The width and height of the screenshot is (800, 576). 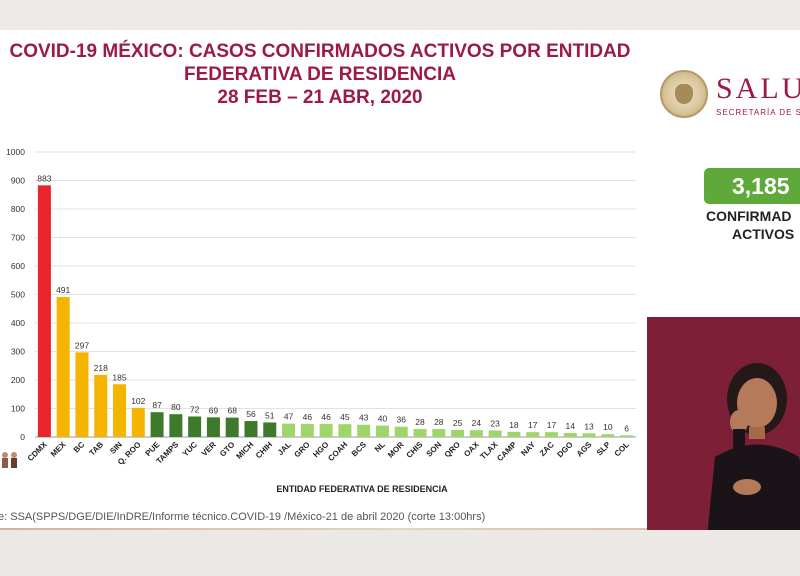 What do you see at coordinates (684, 94) in the screenshot?
I see `coat-of-arms-icon` at bounding box center [684, 94].